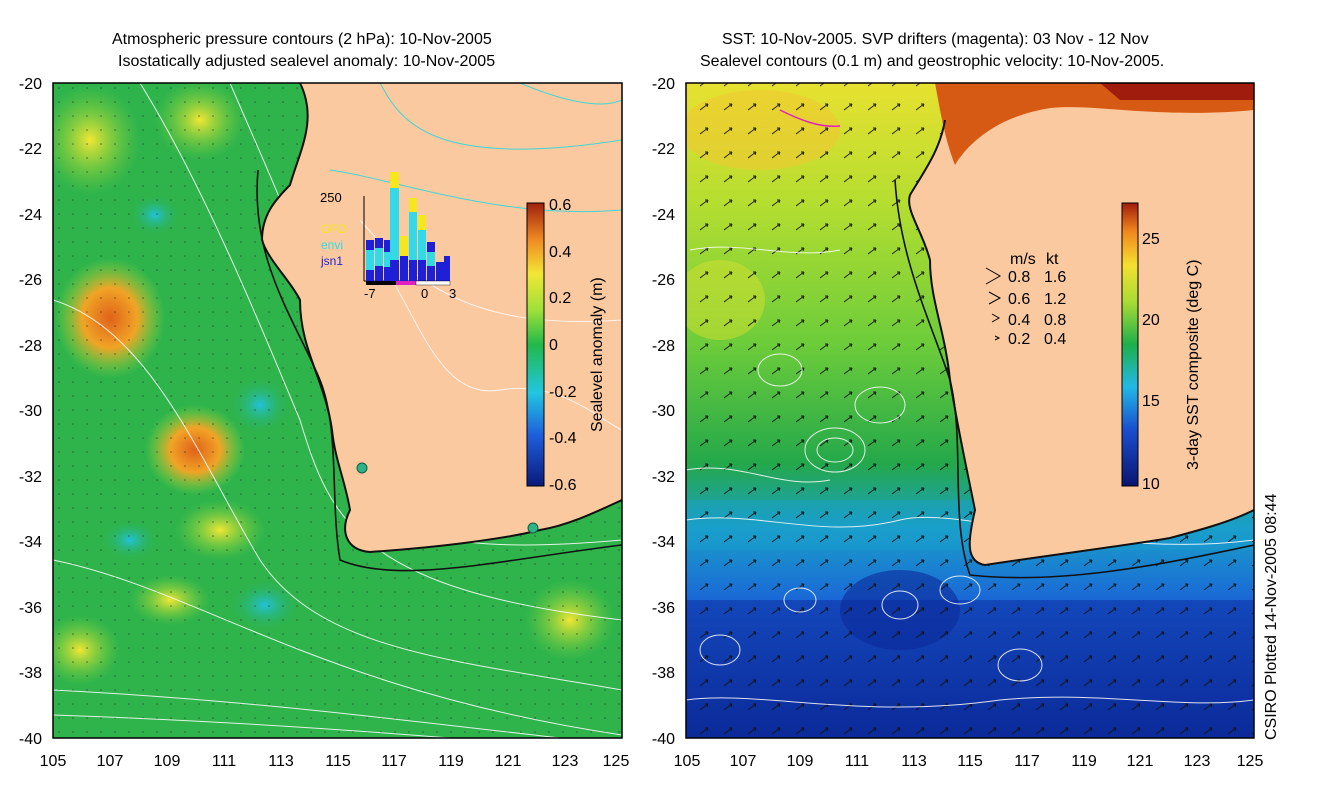 The height and width of the screenshot is (810, 1320). What do you see at coordinates (560, 205) in the screenshot?
I see `sla-tick-0: 0.6` at bounding box center [560, 205].